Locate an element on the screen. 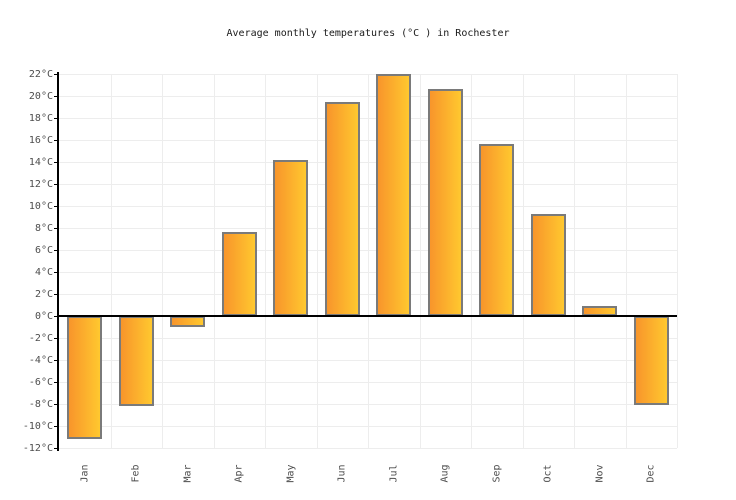  y-axis-label: -12°C is located at coordinates (37, 448).